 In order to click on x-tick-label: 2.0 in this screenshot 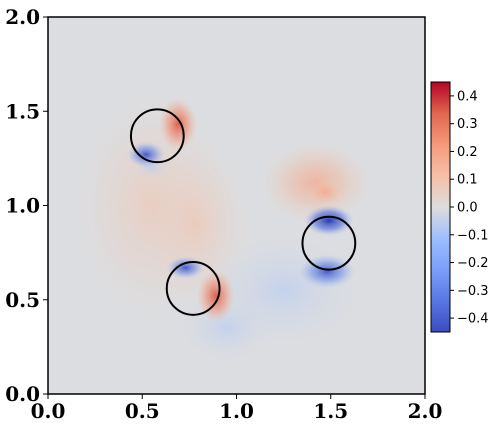, I will do `click(425, 411)`.